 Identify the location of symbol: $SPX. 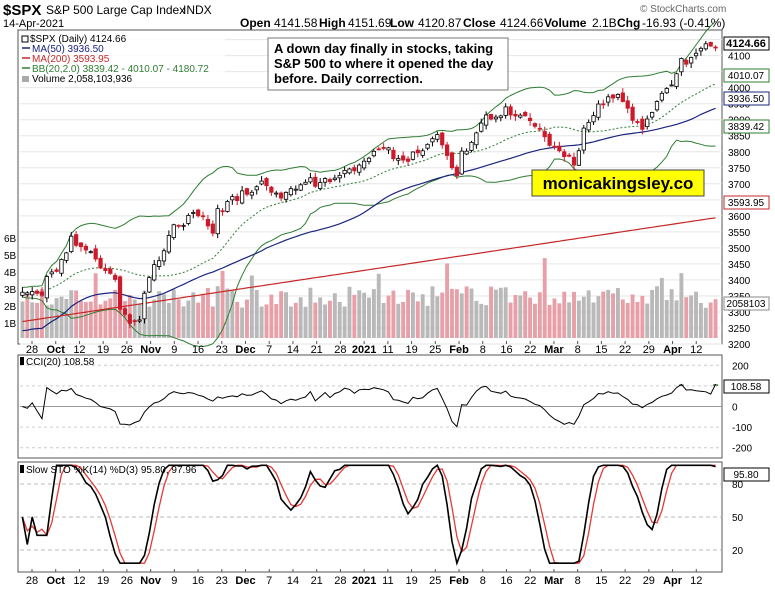
(22, 10).